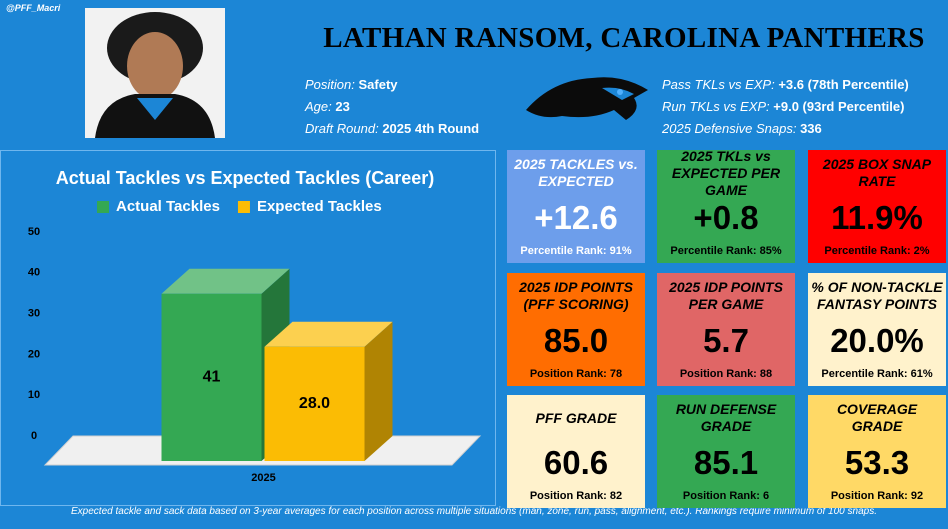 The width and height of the screenshot is (948, 529). I want to click on card-title: 2025 IDP POINTS PER GAME, so click(726, 295).